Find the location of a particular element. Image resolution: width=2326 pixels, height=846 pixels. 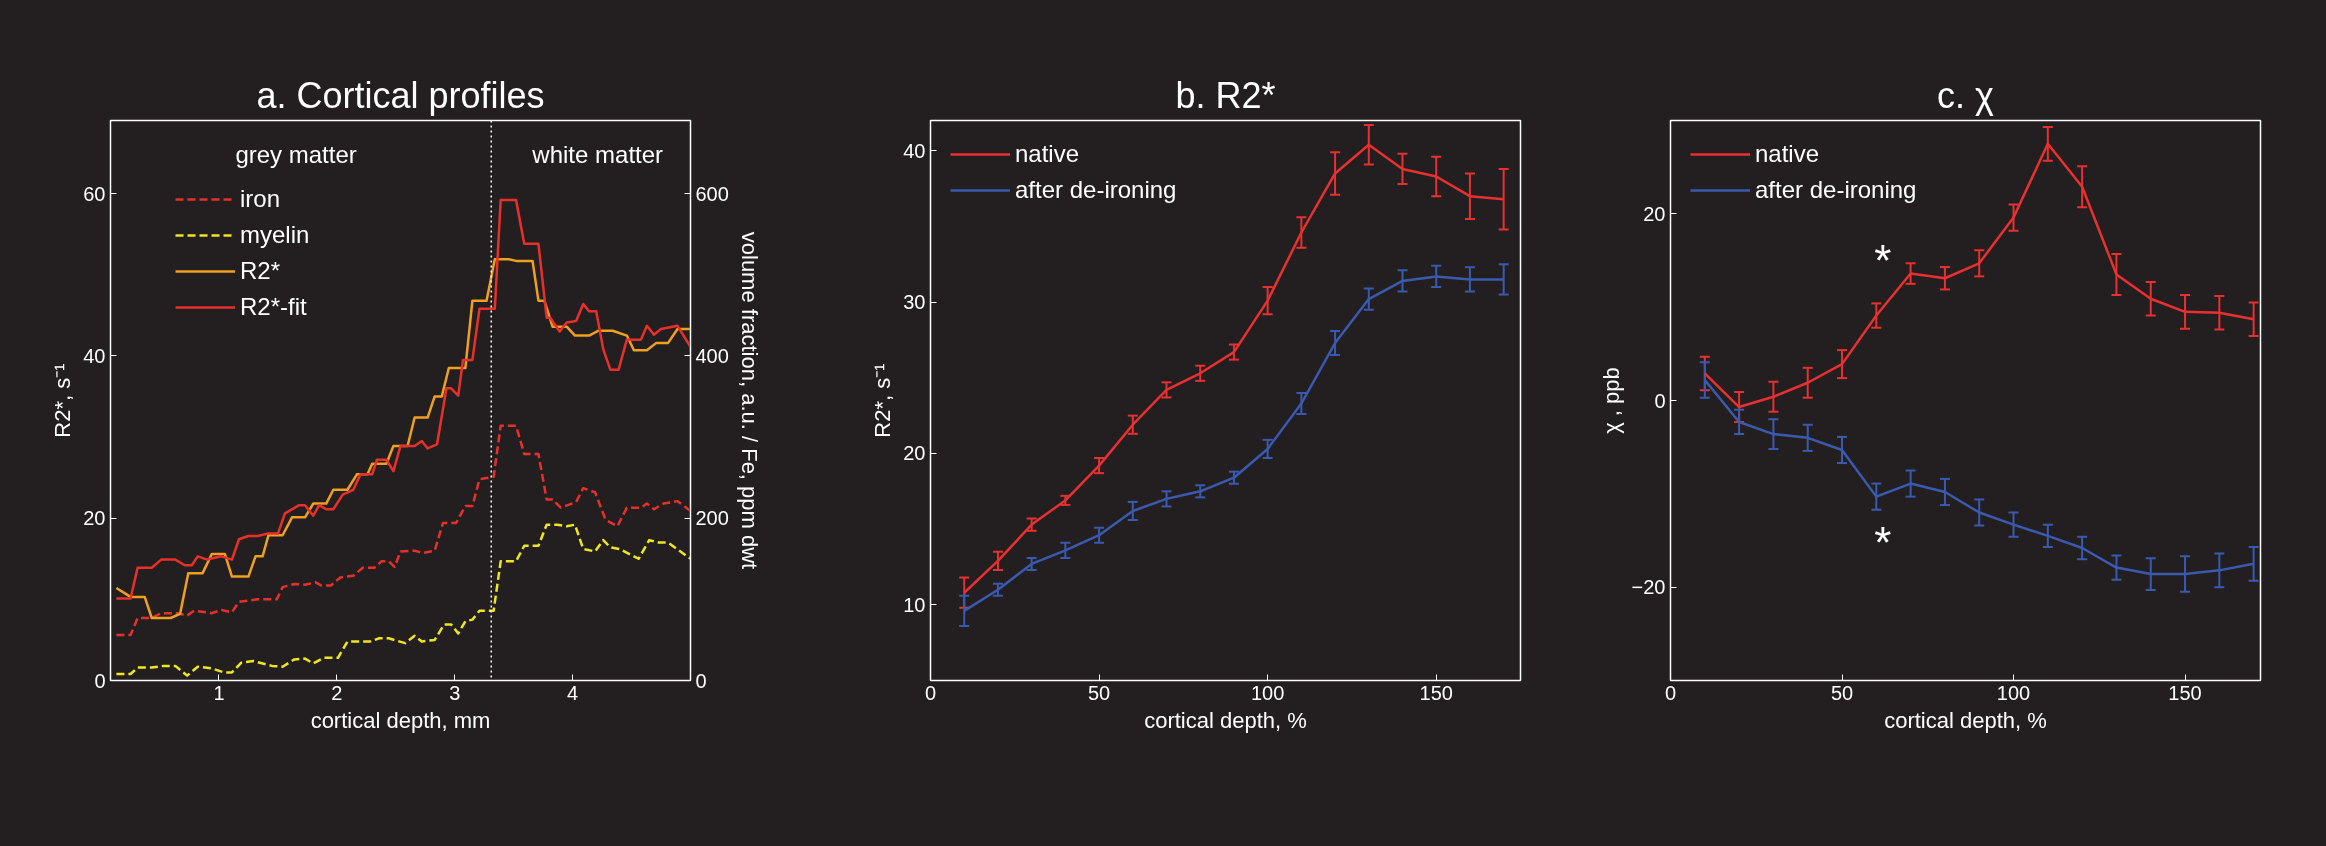

legend-label: iron is located at coordinates (260, 199).